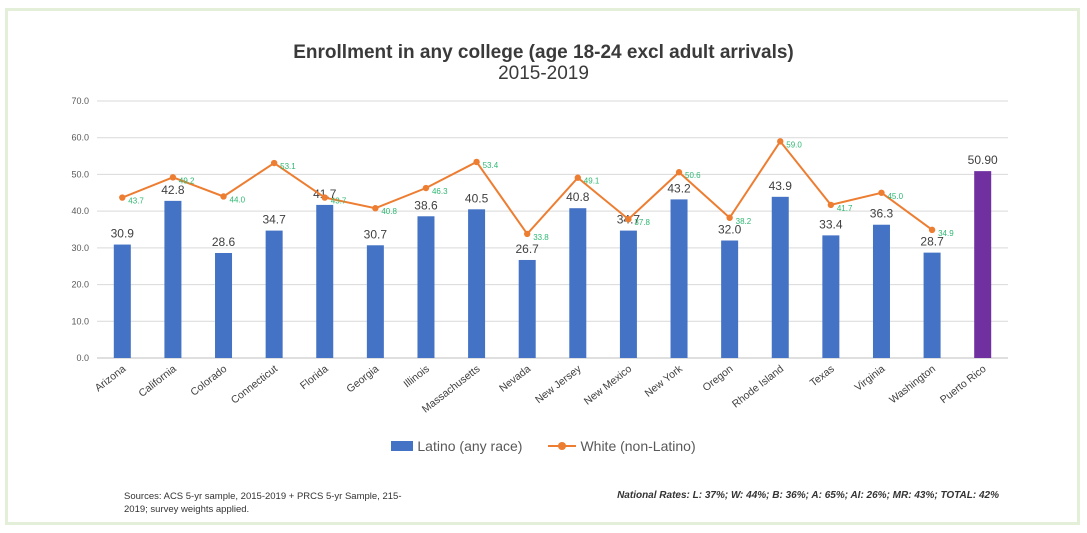  What do you see at coordinates (80, 101) in the screenshot?
I see `y-tick-label: 70.0` at bounding box center [80, 101].